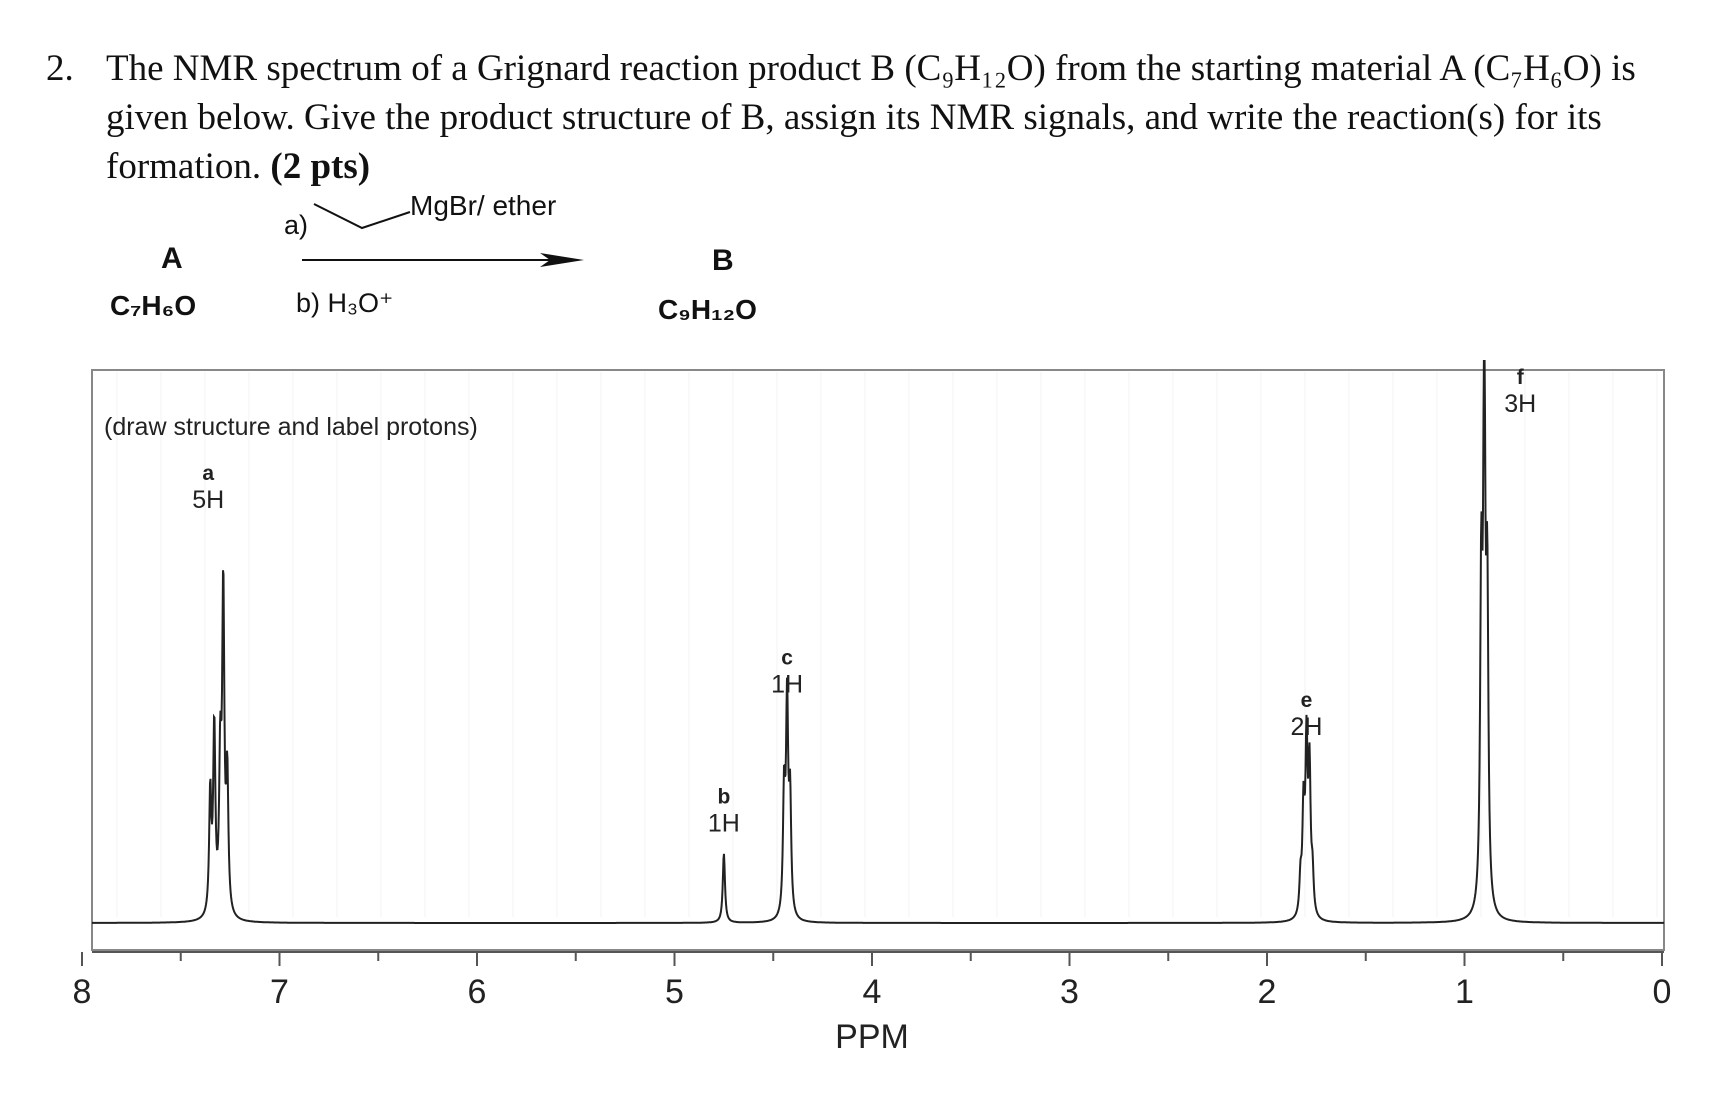 The image size is (1736, 1098). I want to click on peak-letter-c: c, so click(787, 657).